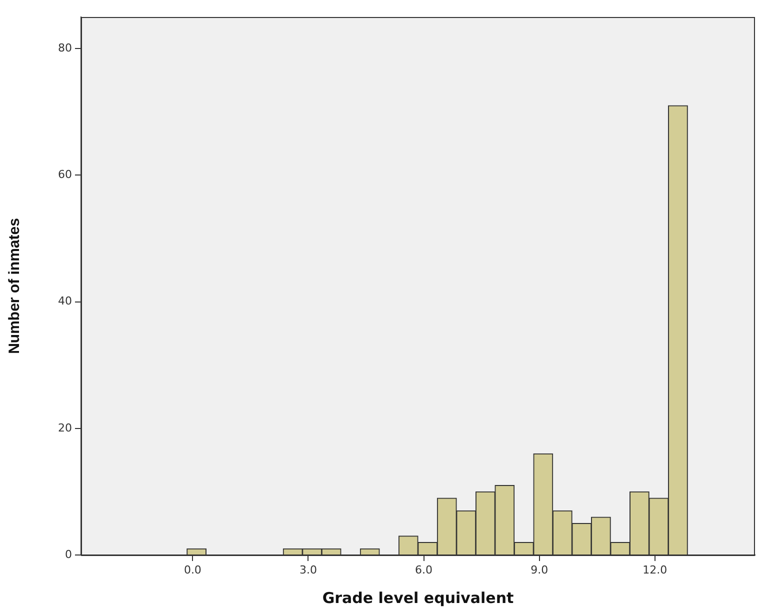 The width and height of the screenshot is (757, 612). I want to click on y-axis-title: Number of inmates, so click(15, 286).